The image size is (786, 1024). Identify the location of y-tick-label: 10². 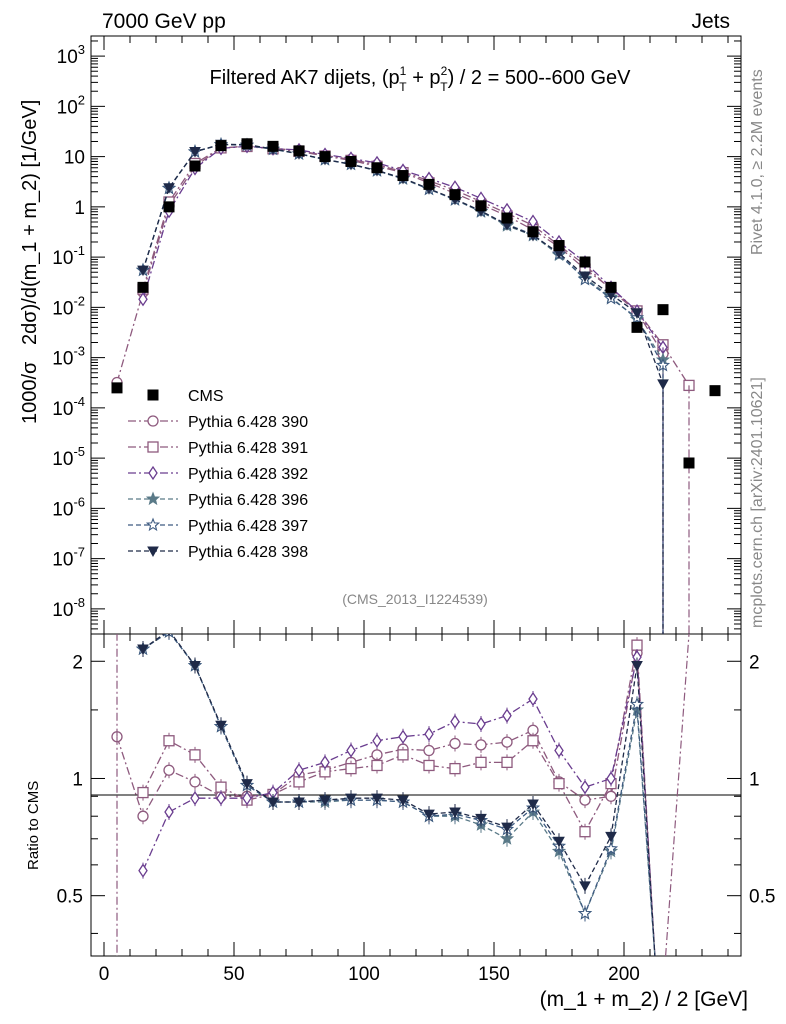
(71, 105).